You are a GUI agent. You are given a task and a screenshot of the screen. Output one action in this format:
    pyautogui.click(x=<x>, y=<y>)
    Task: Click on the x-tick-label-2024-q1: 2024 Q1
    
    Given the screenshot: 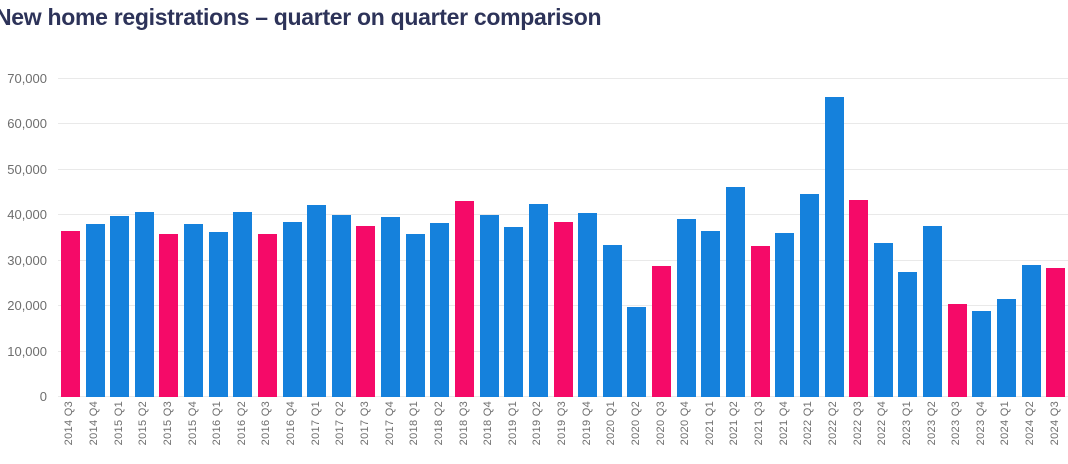 What is the action you would take?
    pyautogui.click(x=1005, y=423)
    